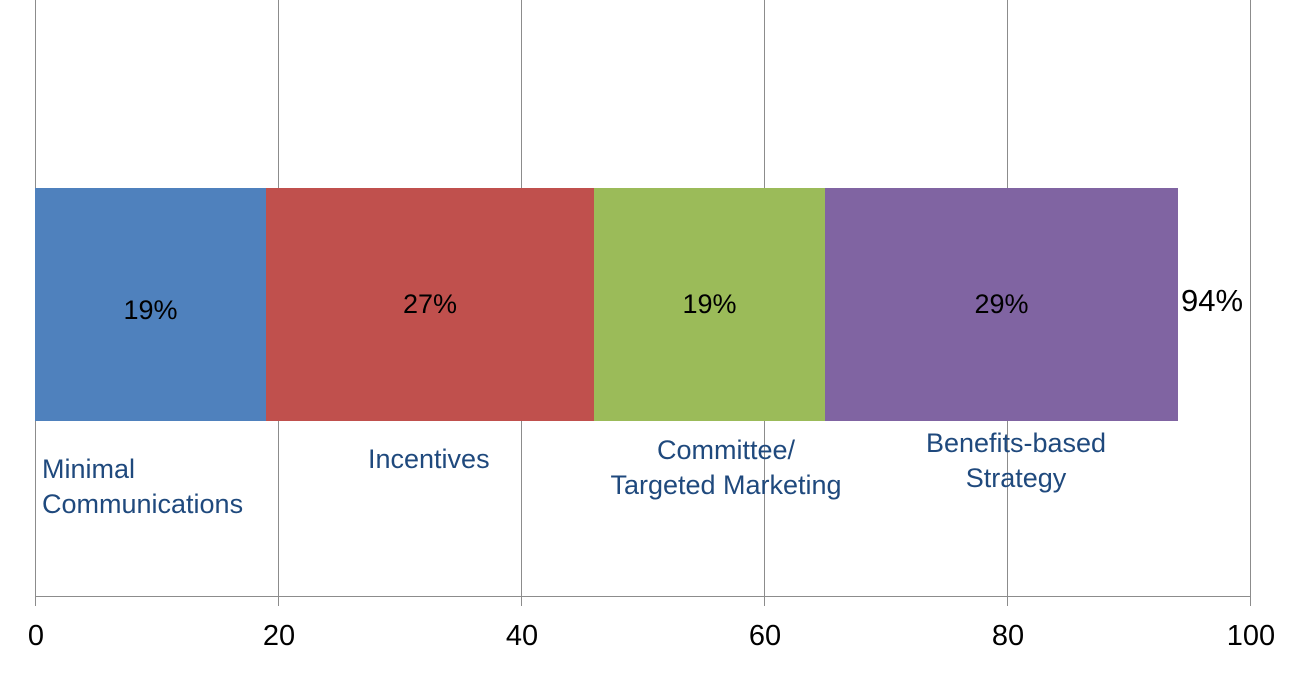 This screenshot has height=679, width=1299. I want to click on x-tick-label: 60, so click(765, 636).